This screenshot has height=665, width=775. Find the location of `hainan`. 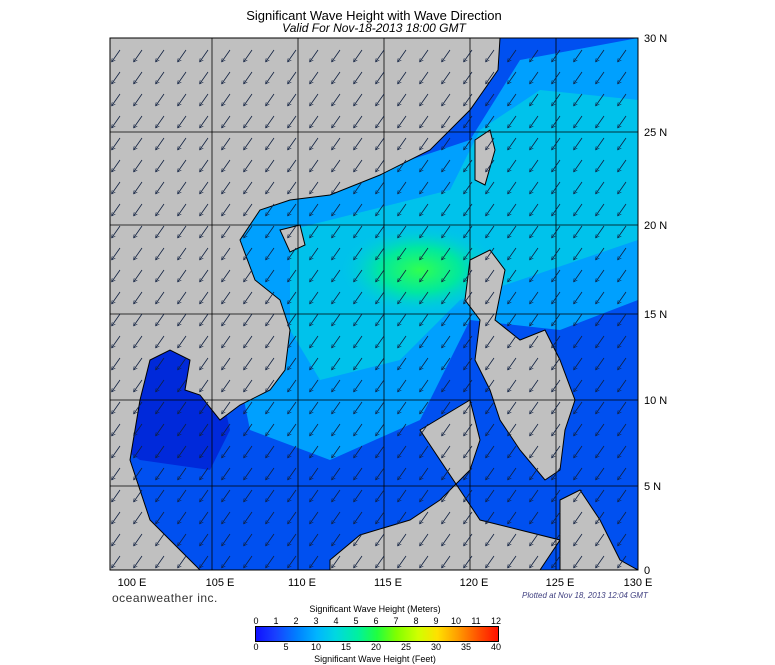

hainan is located at coordinates (292, 238).